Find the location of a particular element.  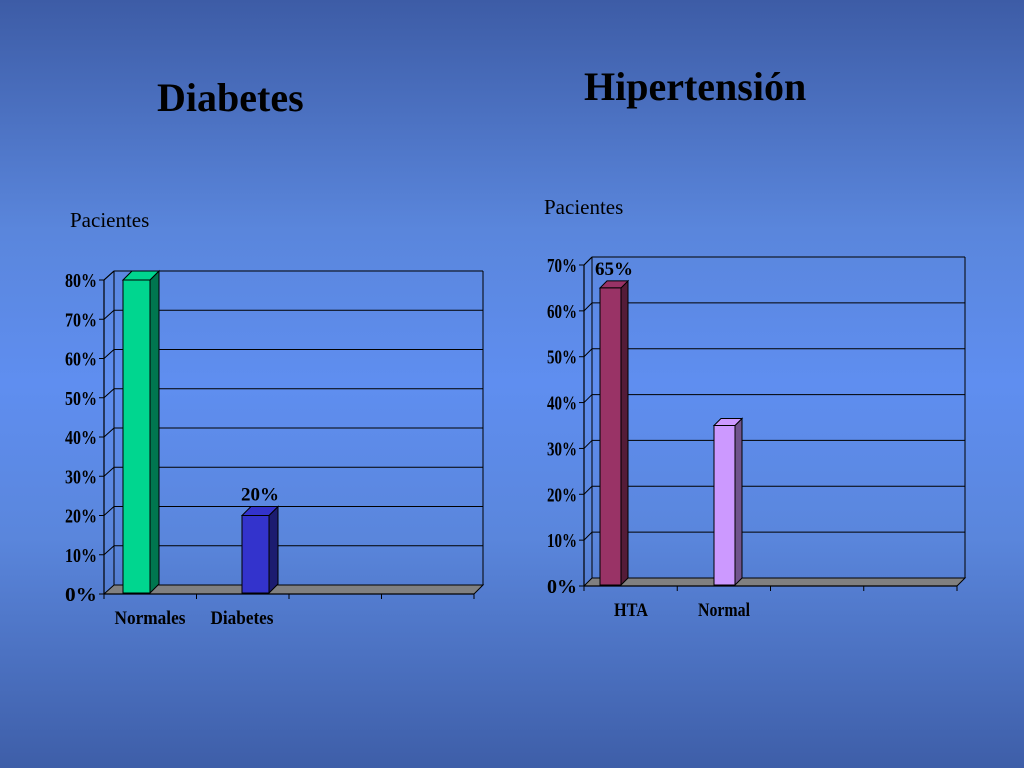

chart-title-diabetes: Diabetes is located at coordinates (230, 97).